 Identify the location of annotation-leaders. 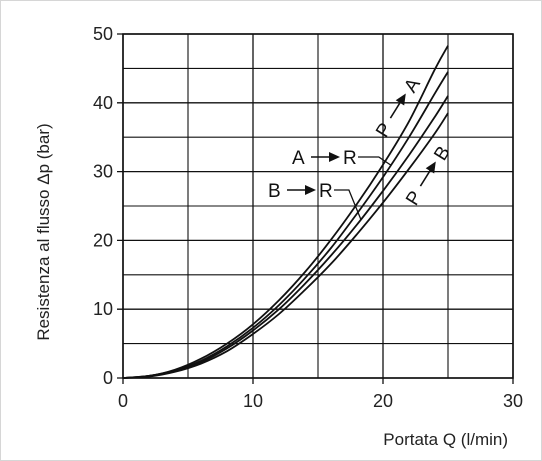
(363, 188).